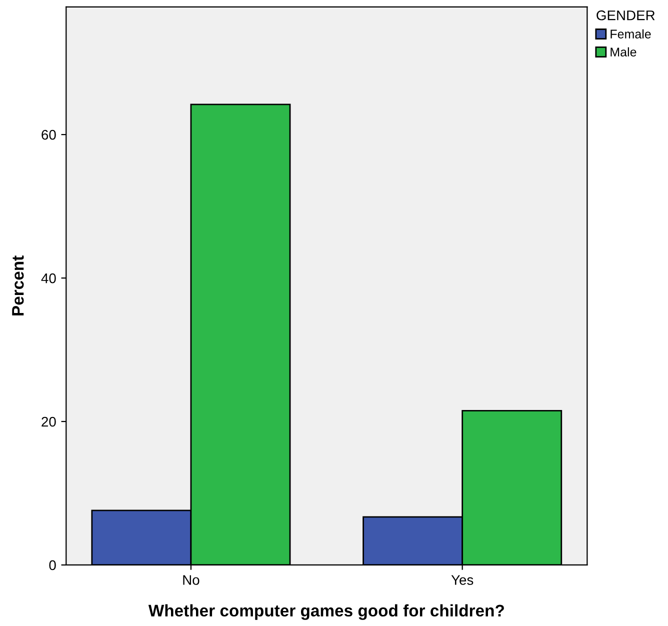 The height and width of the screenshot is (626, 668). Describe the element at coordinates (630, 33) in the screenshot. I see `legend-label: Female` at that location.